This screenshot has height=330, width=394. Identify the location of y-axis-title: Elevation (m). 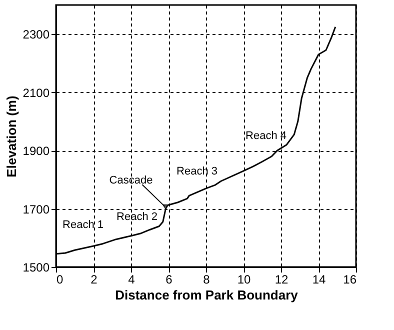
(11, 137).